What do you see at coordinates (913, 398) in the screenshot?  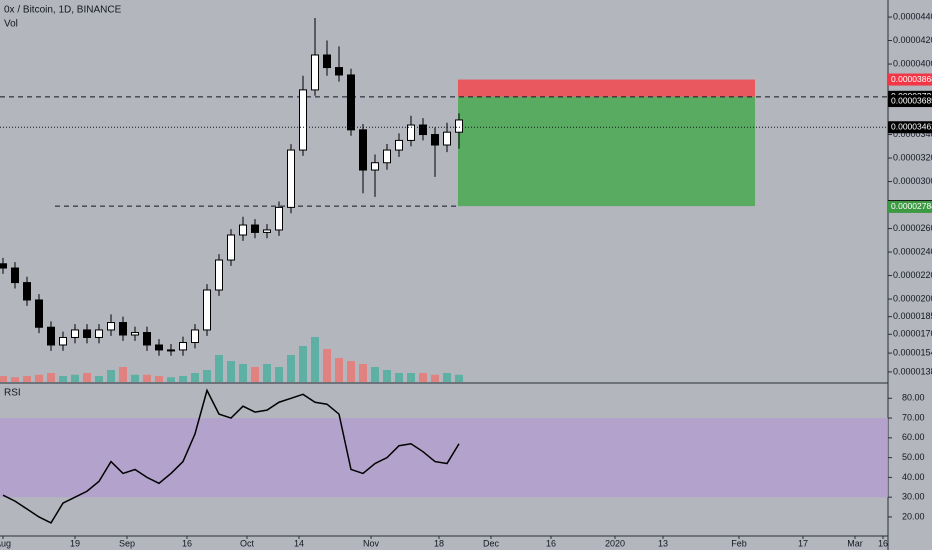 I see `rsi-y-tick-label: 80.00` at bounding box center [913, 398].